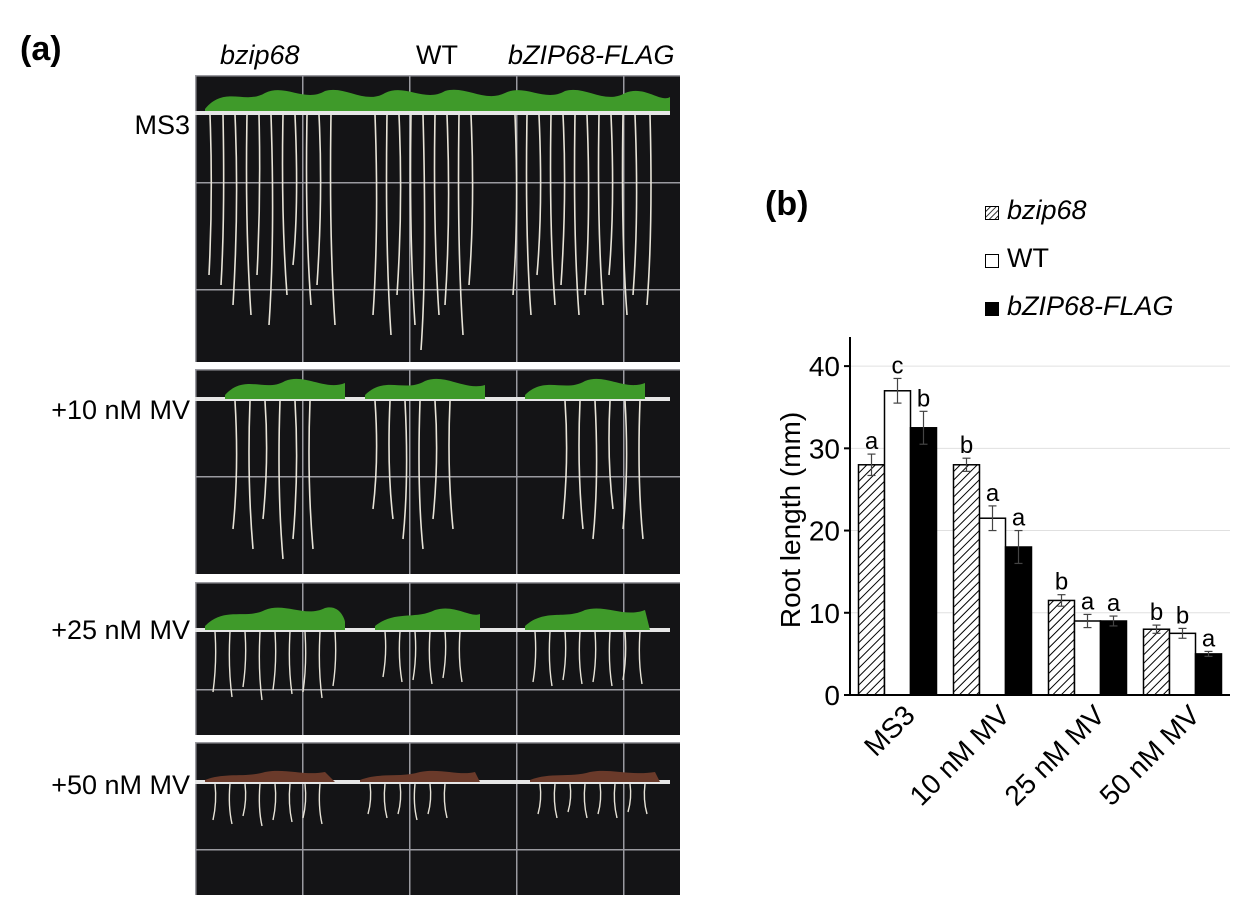 Image resolution: width=1253 pixels, height=900 pixels. Describe the element at coordinates (824, 366) in the screenshot. I see `y-tick-label: 40` at that location.